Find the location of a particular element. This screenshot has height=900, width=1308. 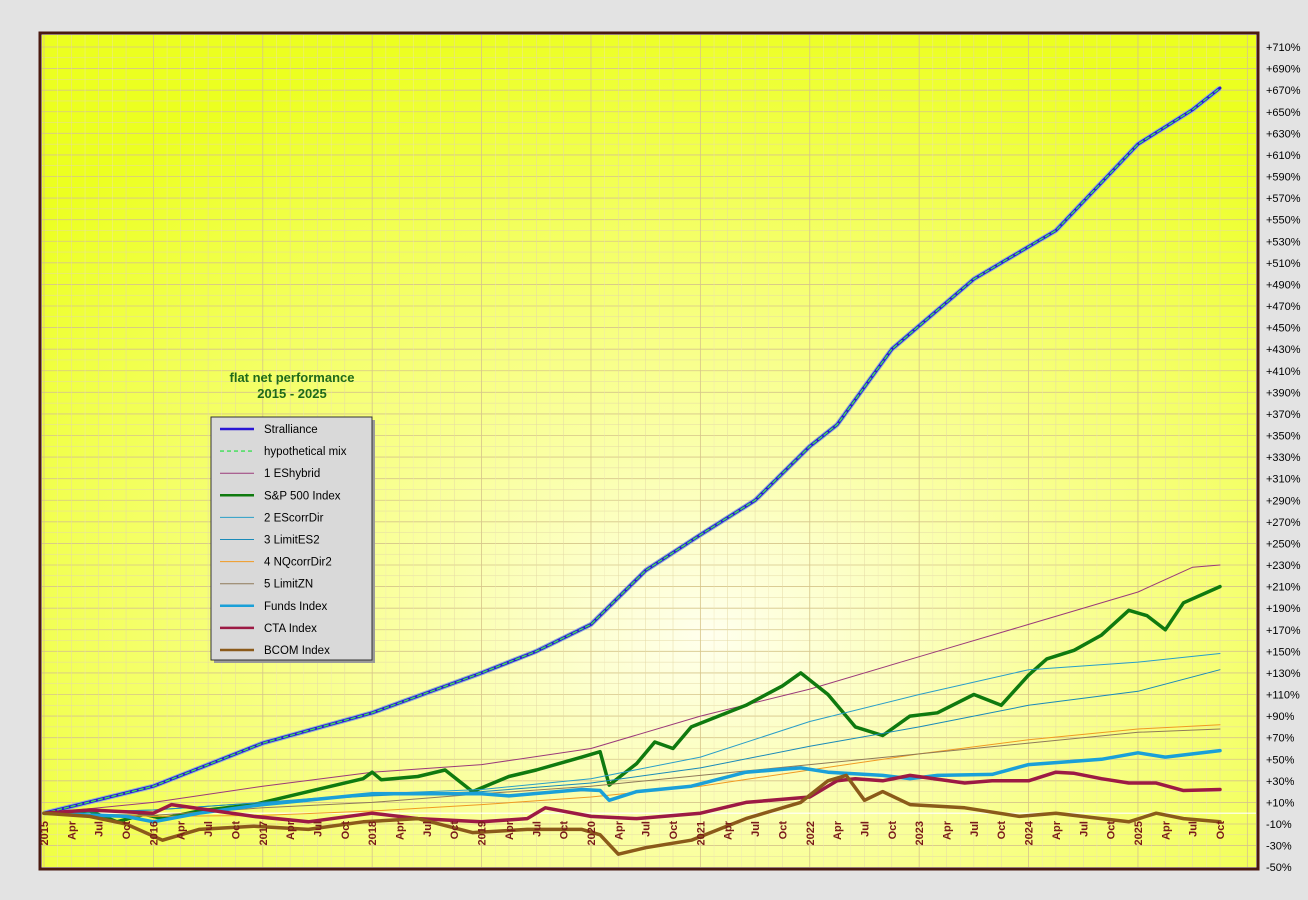

series-line-funds-index is located at coordinates (632, 786).